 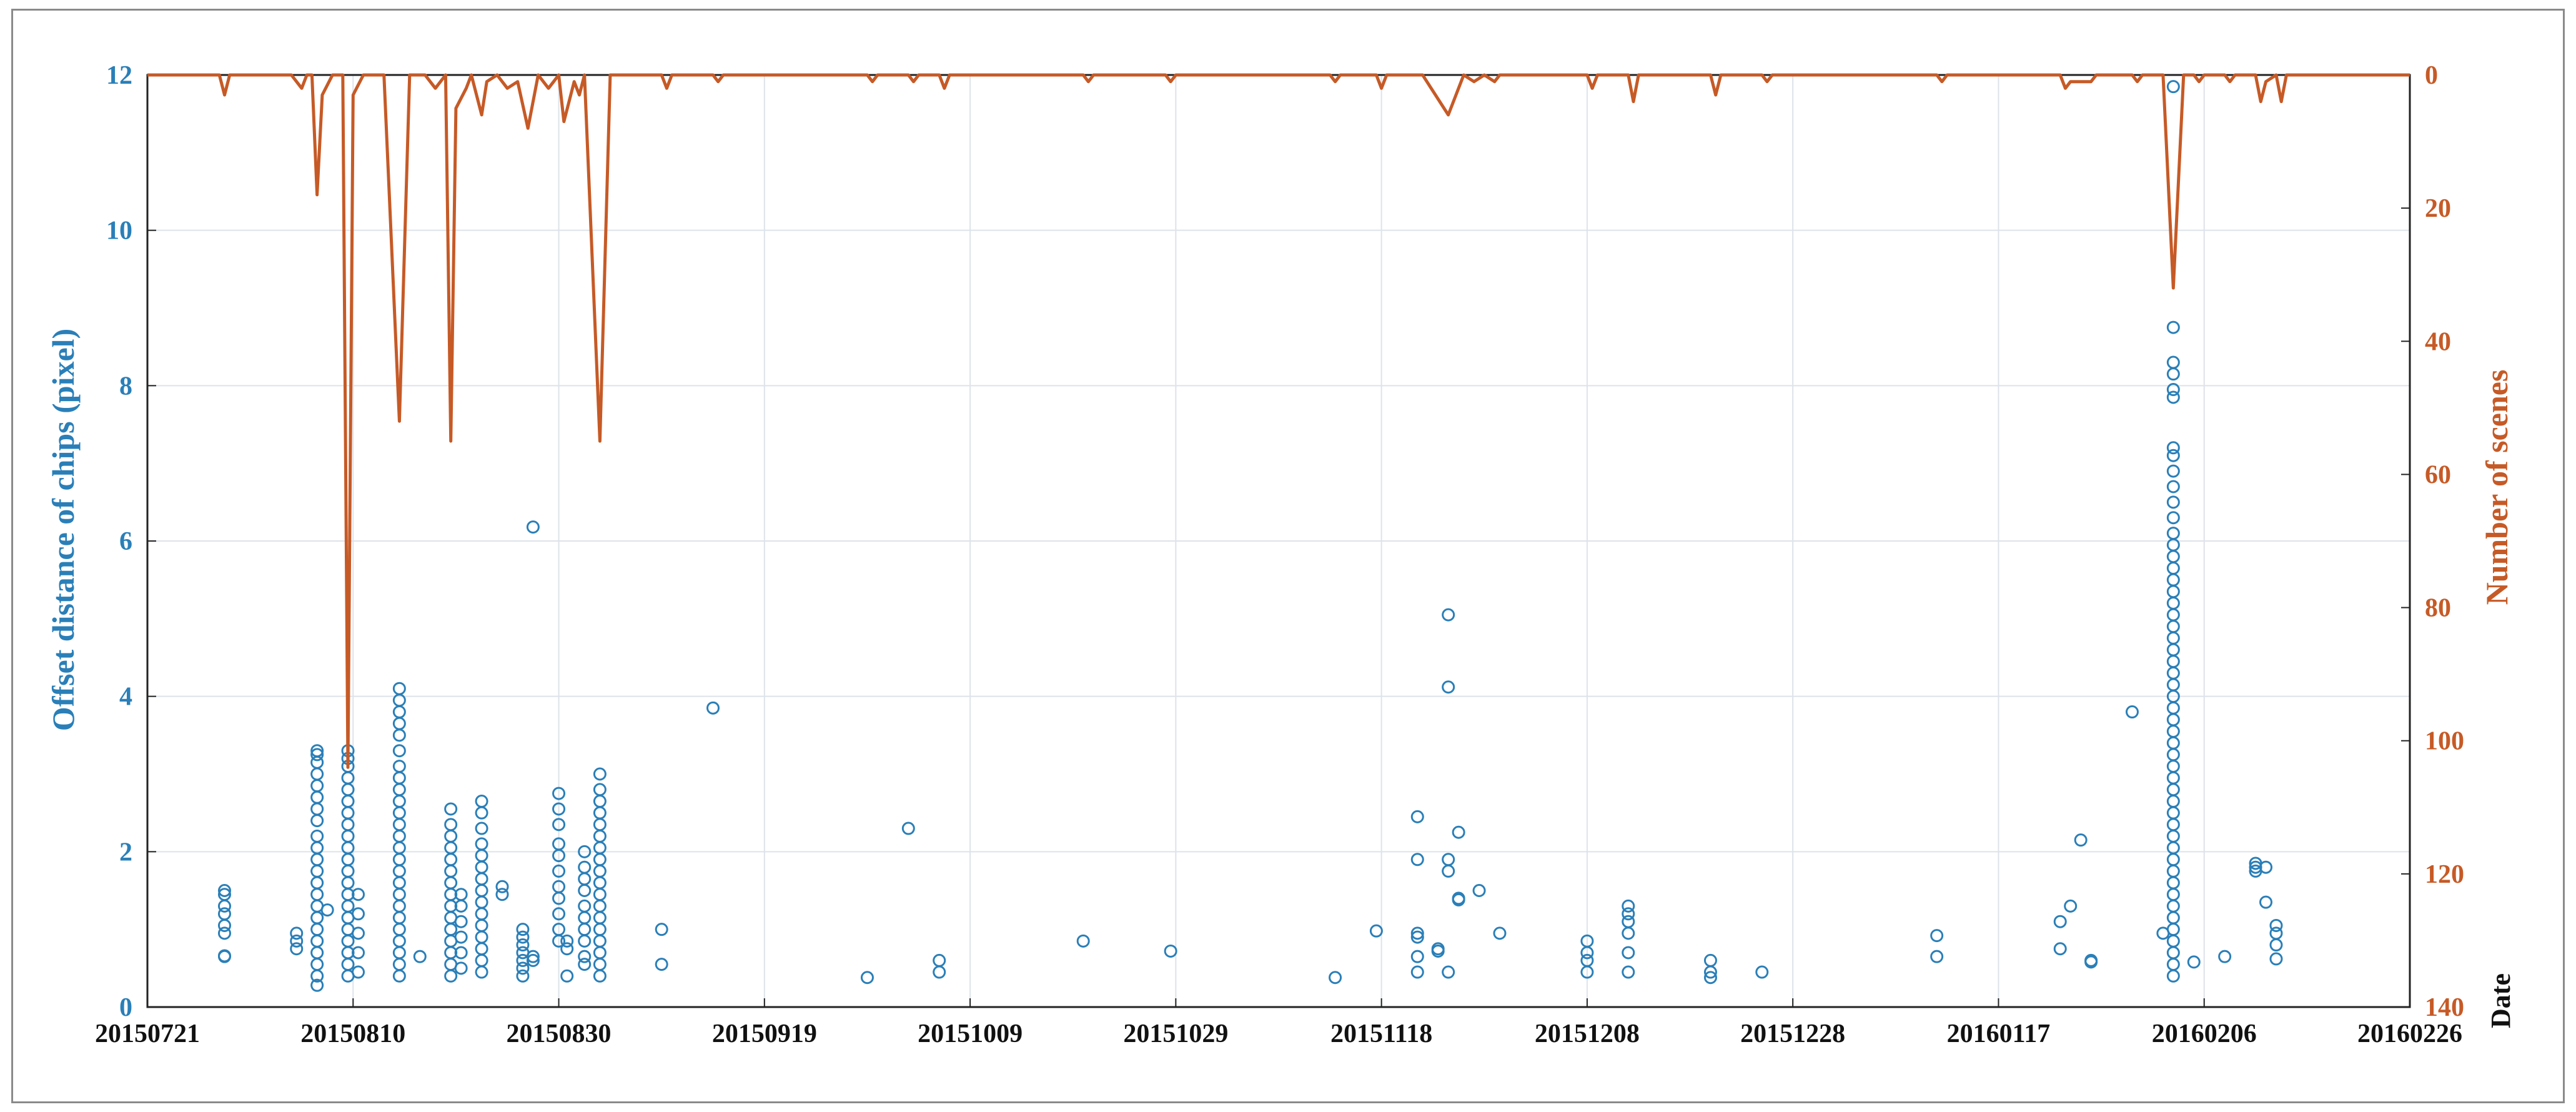 I want to click on y-left-tick-label: 8, so click(x=125, y=386).